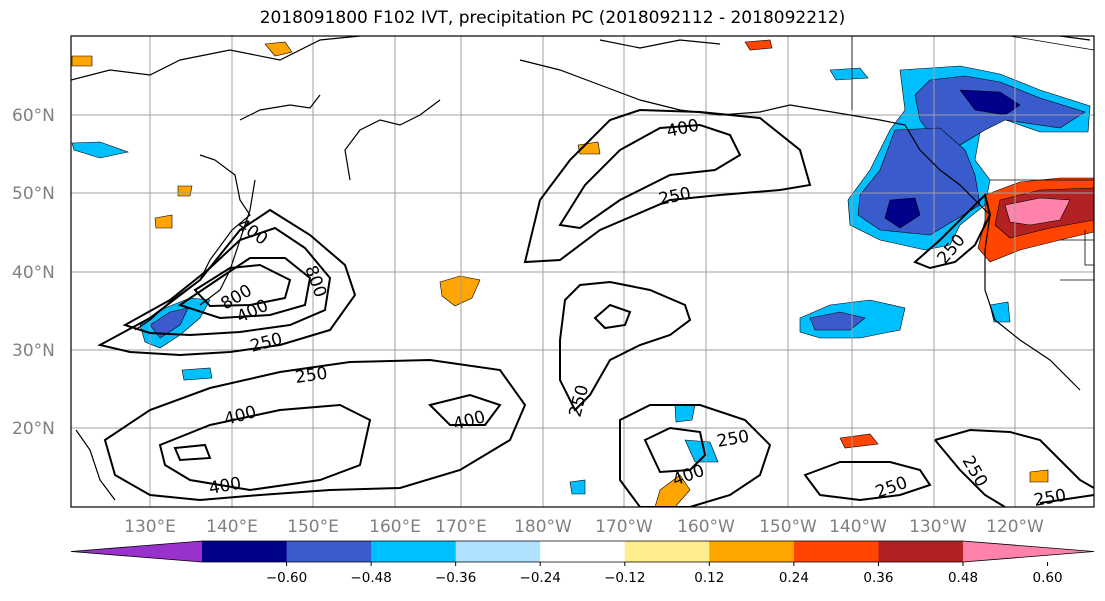 This screenshot has height=601, width=1105. I want to click on lon-label: 180°W, so click(543, 527).